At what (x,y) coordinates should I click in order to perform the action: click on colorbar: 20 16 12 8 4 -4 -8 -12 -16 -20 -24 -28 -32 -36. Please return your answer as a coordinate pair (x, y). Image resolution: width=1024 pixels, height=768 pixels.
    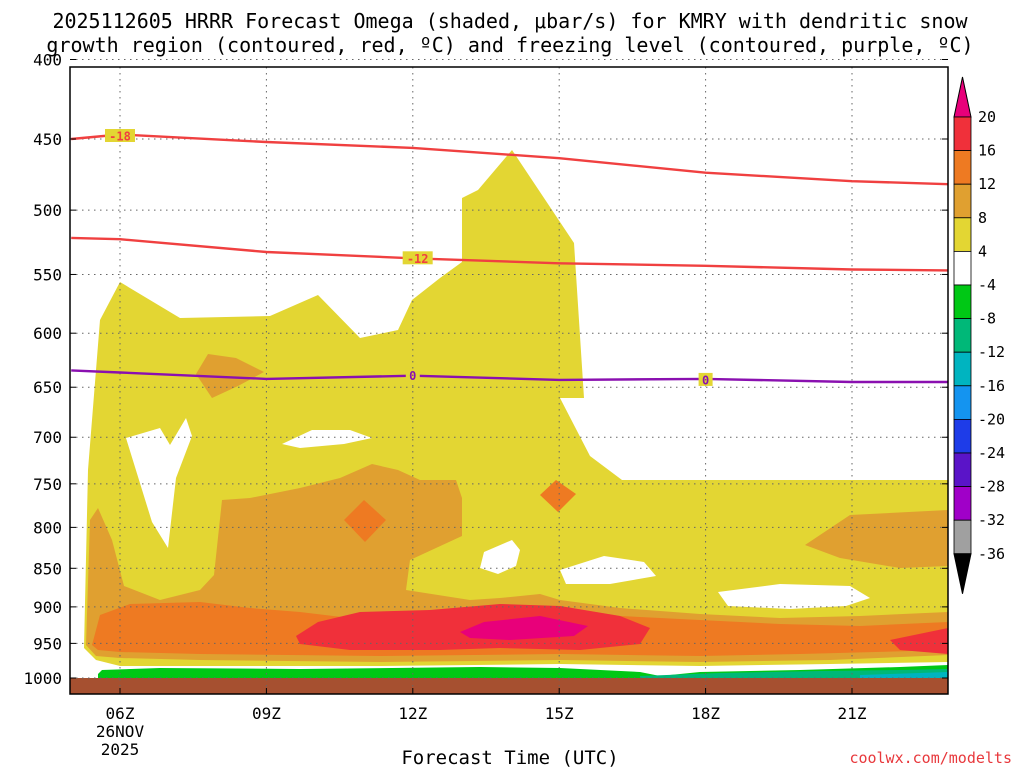
    Looking at the image, I should click on (979, 335).